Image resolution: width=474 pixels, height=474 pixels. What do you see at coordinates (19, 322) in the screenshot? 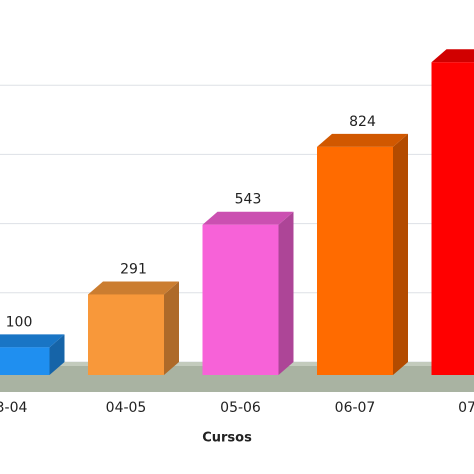
I see `value-label: 100` at bounding box center [19, 322].